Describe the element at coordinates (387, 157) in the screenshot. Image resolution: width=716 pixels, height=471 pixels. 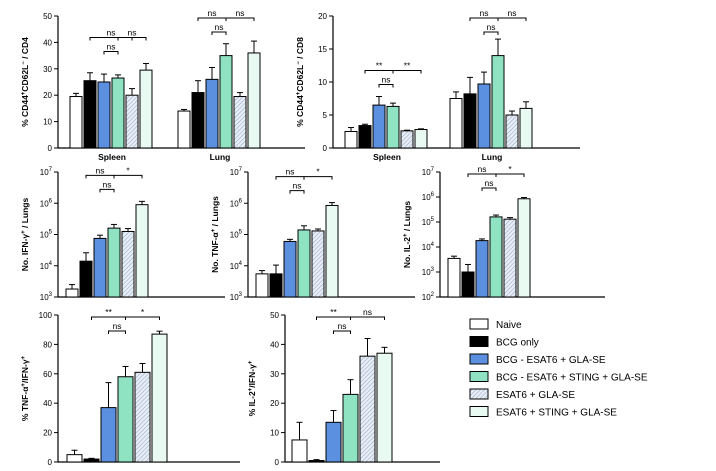
I see `group-label: Spleen` at that location.